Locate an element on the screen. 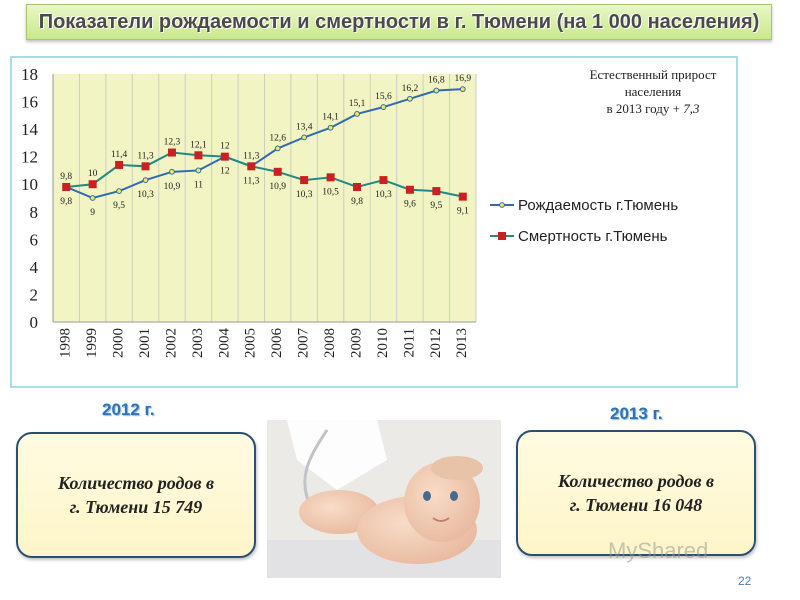 The image size is (800, 600). birth-data-label: 13,4 is located at coordinates (304, 127).